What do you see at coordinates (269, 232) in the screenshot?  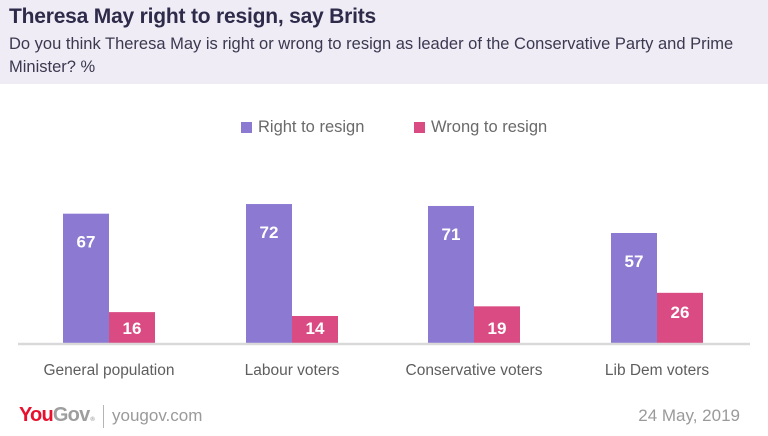 I see `value-label-right-to-resign-labour-voters: 72` at bounding box center [269, 232].